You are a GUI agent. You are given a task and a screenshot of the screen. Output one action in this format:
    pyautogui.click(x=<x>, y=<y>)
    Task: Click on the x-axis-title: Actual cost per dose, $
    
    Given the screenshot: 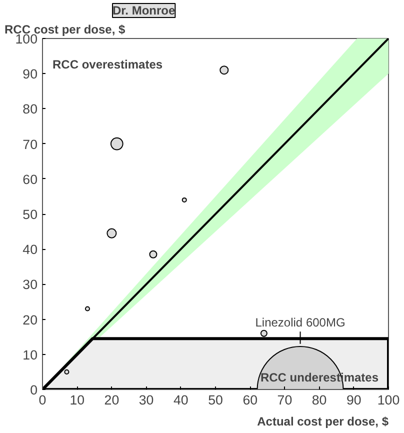 What is the action you would take?
    pyautogui.click(x=323, y=421)
    